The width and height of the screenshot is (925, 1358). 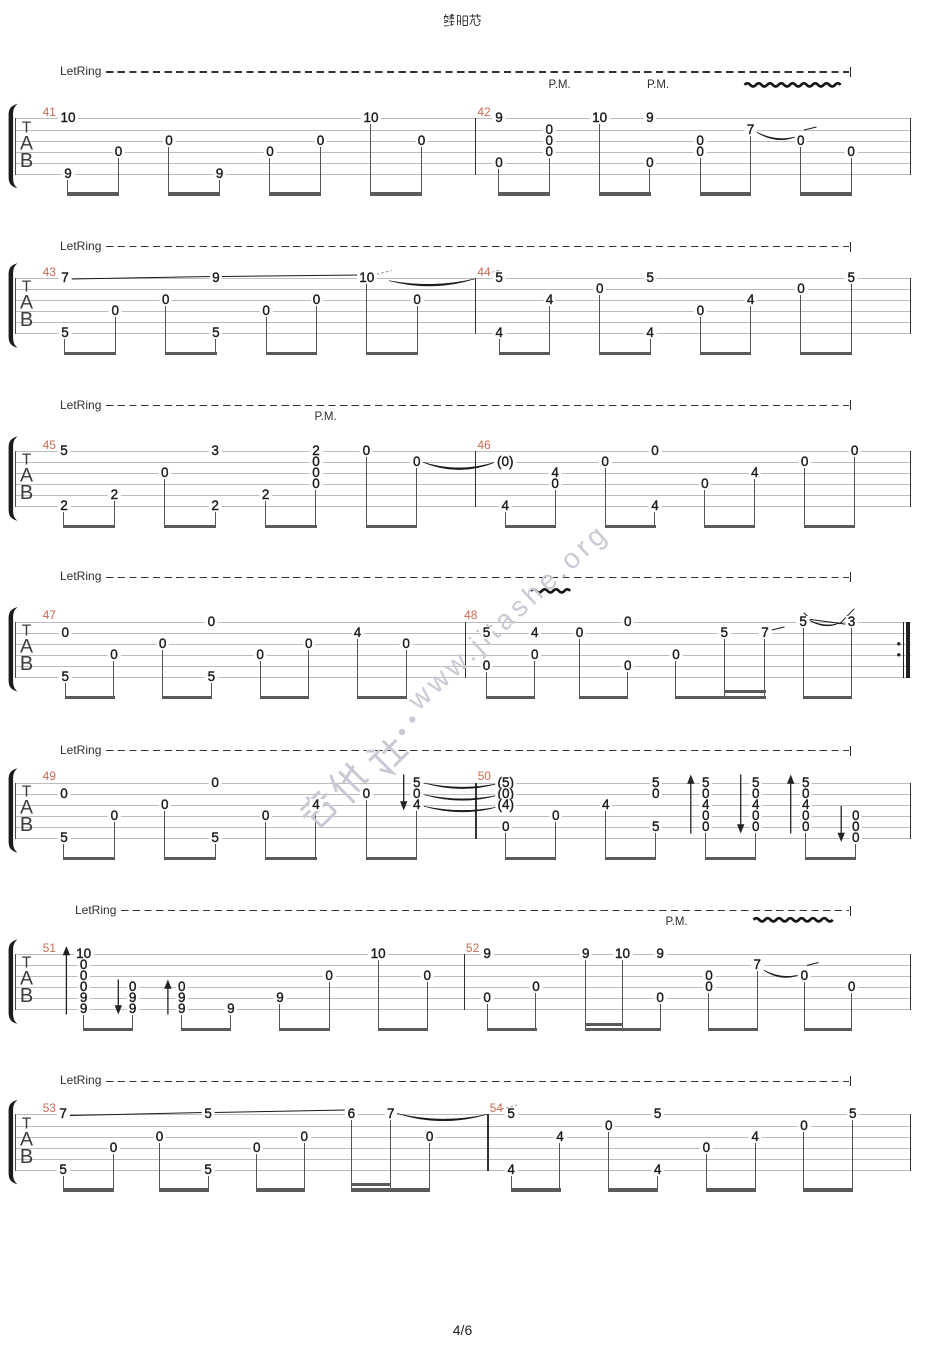 I want to click on svg-text: www.jitashe.org, so click(x=508, y=617).